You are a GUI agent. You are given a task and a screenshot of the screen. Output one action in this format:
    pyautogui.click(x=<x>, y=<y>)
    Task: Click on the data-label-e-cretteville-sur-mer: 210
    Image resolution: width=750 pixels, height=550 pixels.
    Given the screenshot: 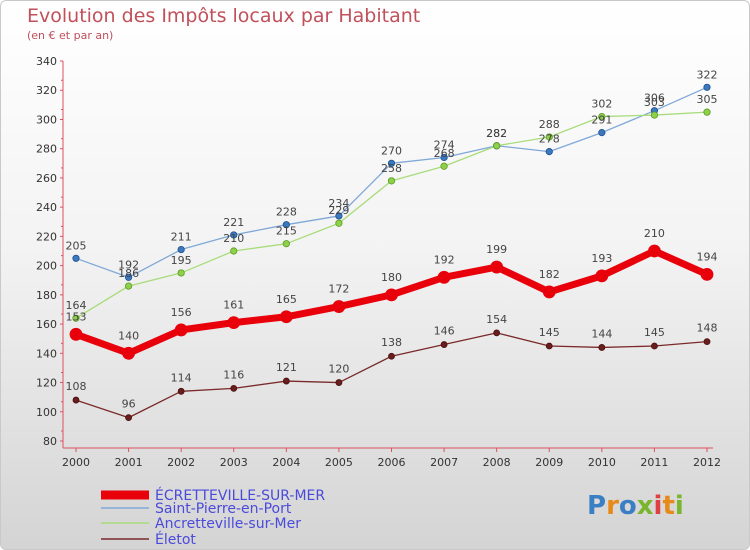 What is the action you would take?
    pyautogui.click(x=654, y=233)
    